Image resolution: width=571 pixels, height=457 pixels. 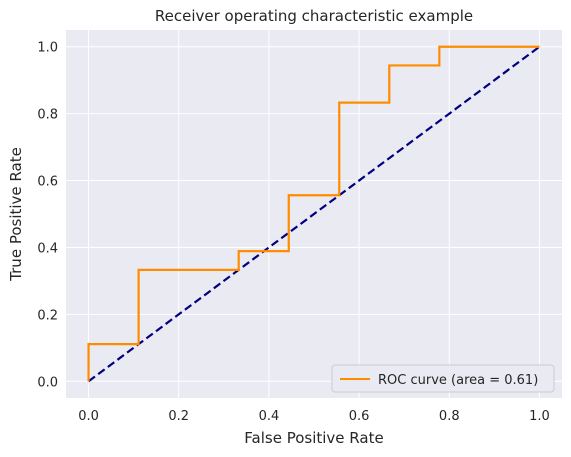 I want to click on y-tick-label: 0.8, so click(x=47, y=115).